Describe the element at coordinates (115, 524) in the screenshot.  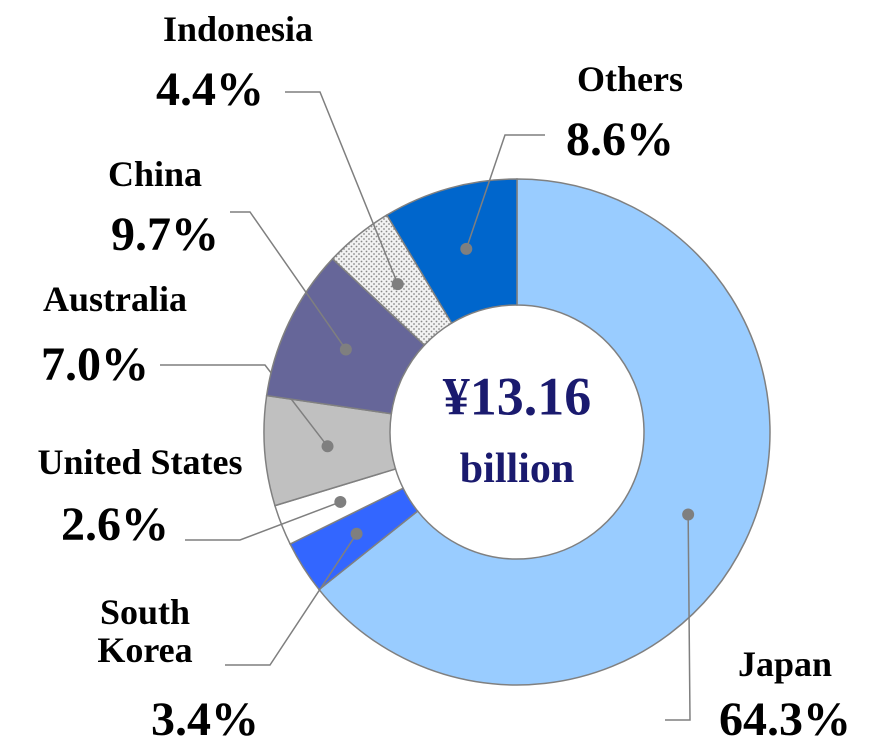
I see `slice-percent: 2.6%` at that location.